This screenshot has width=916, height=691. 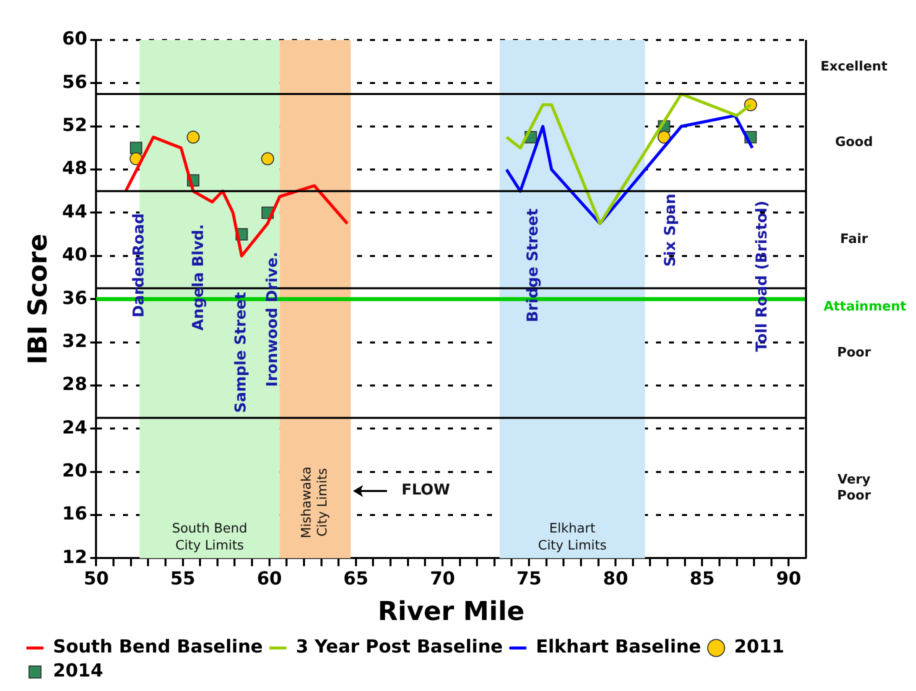 What do you see at coordinates (854, 142) in the screenshot?
I see `text: Good` at bounding box center [854, 142].